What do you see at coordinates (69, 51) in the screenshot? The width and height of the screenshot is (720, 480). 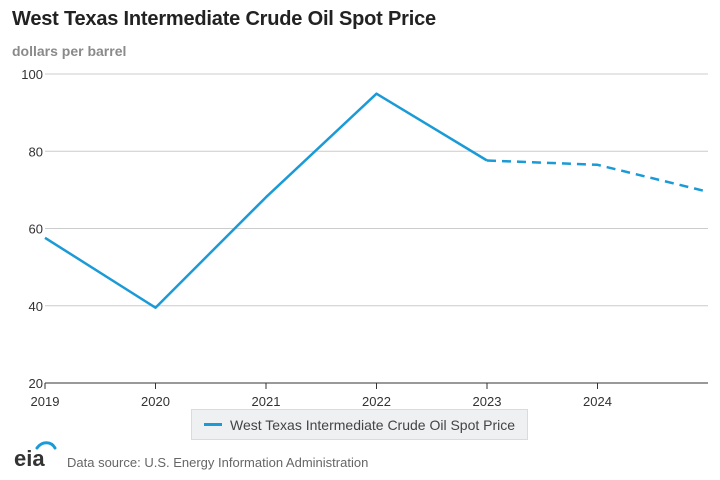 I see `y-axis-unit-label: dollars per barrel` at bounding box center [69, 51].